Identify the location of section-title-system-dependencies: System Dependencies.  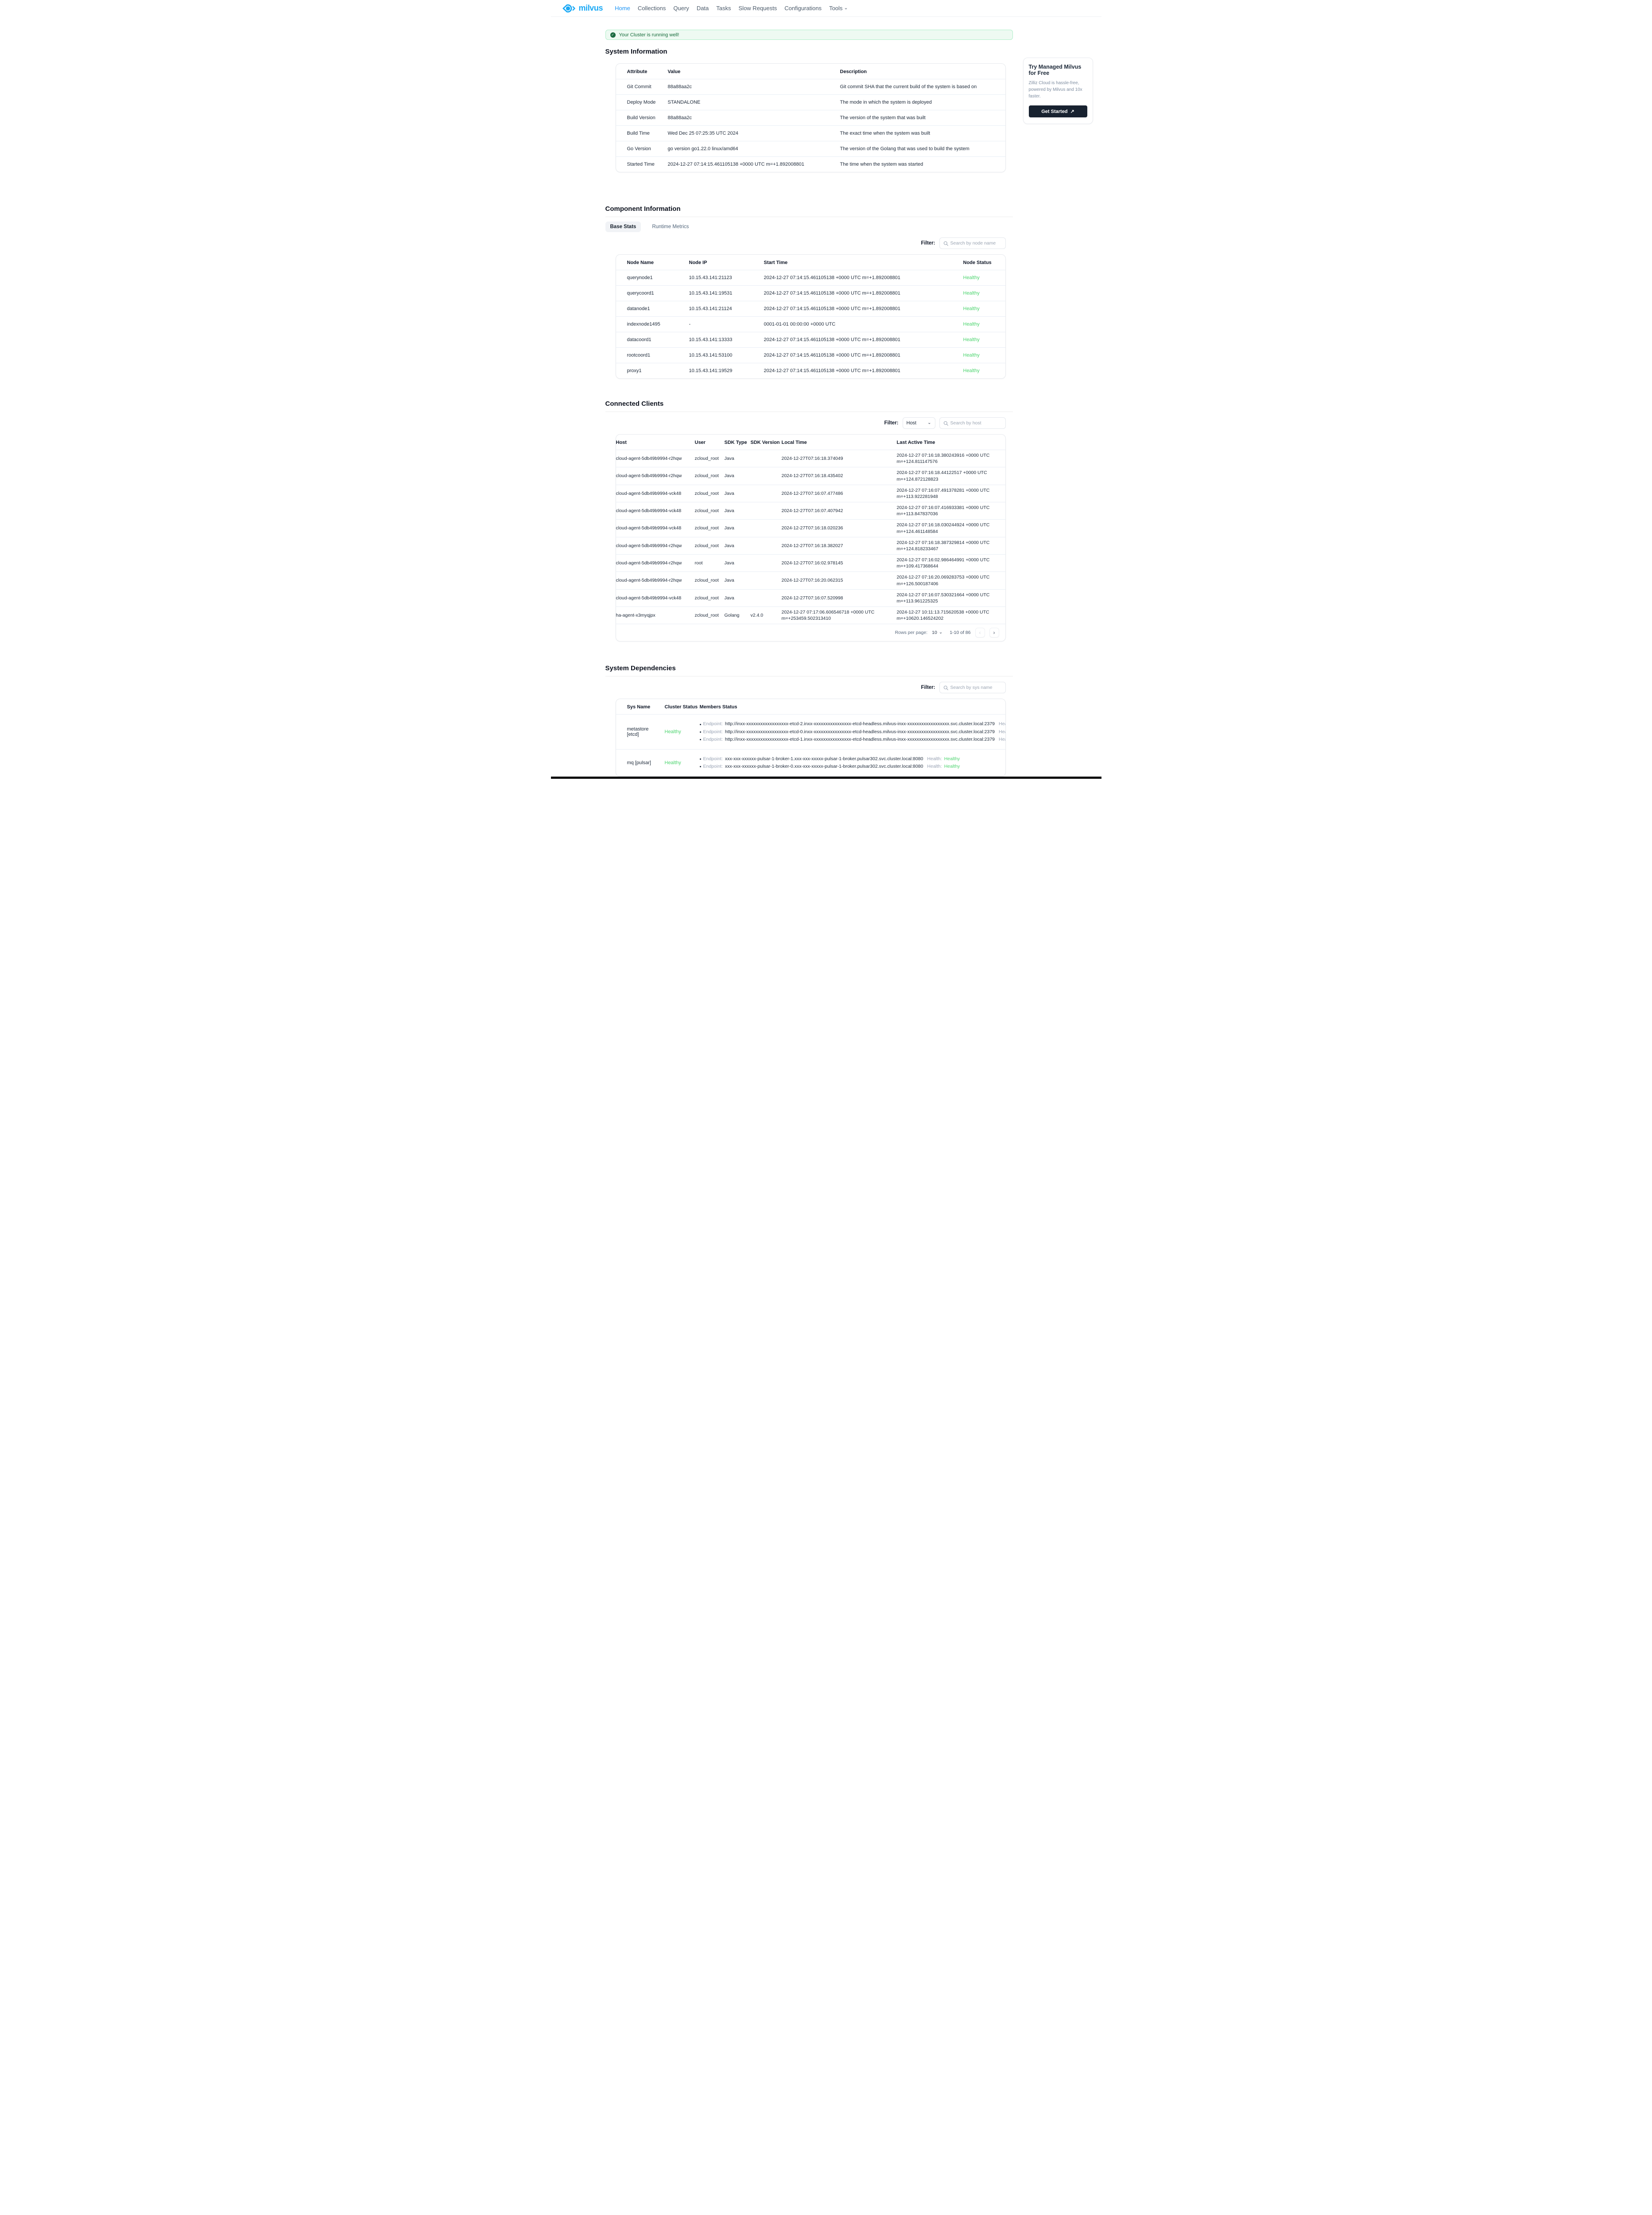
(641, 668).